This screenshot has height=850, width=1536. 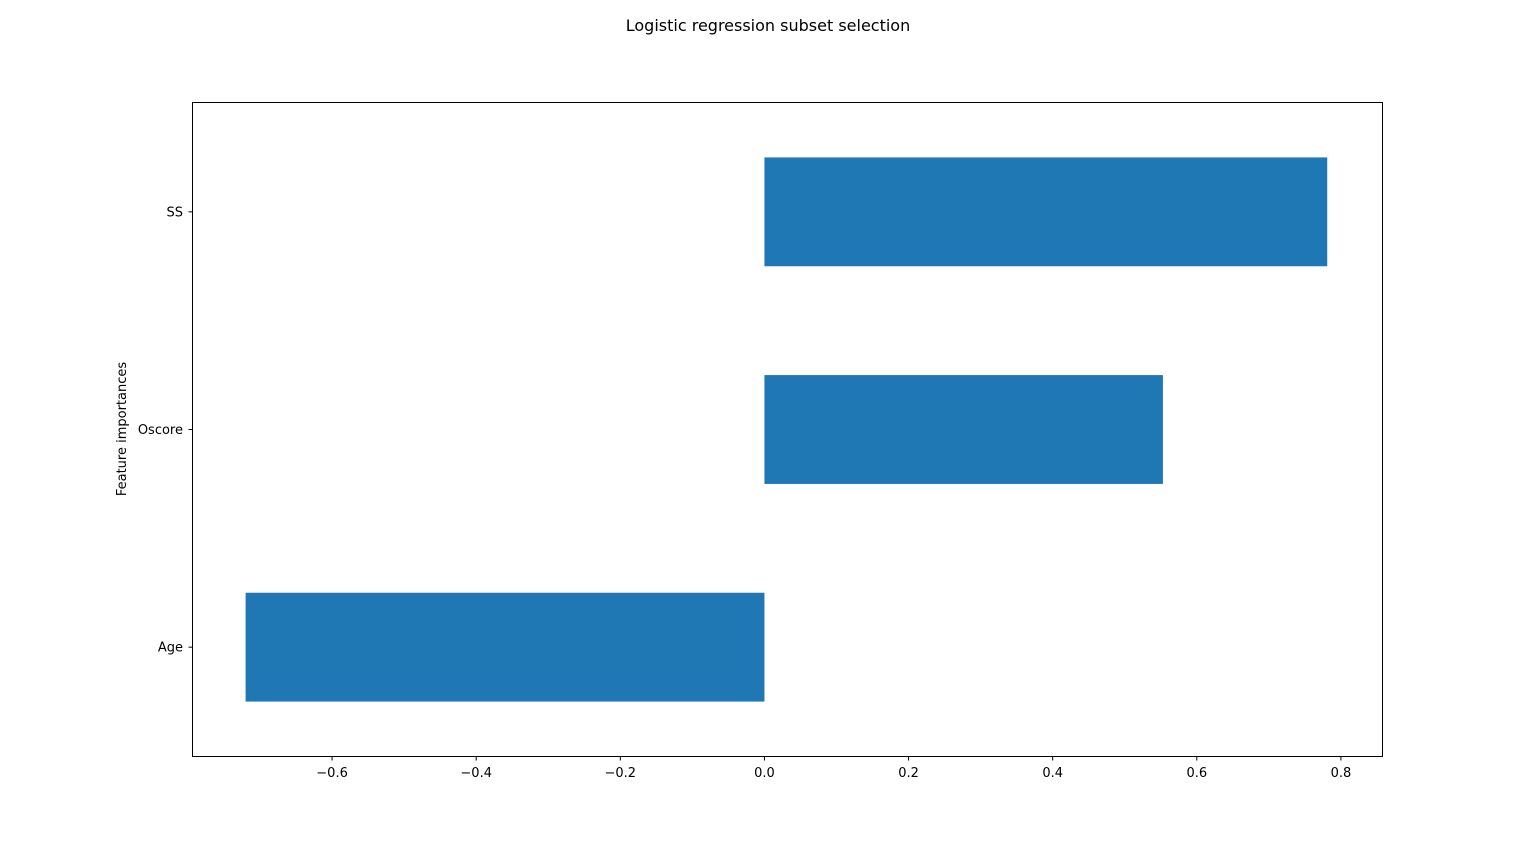 I want to click on y-tick-label-oscore: Oscore, so click(x=160, y=430).